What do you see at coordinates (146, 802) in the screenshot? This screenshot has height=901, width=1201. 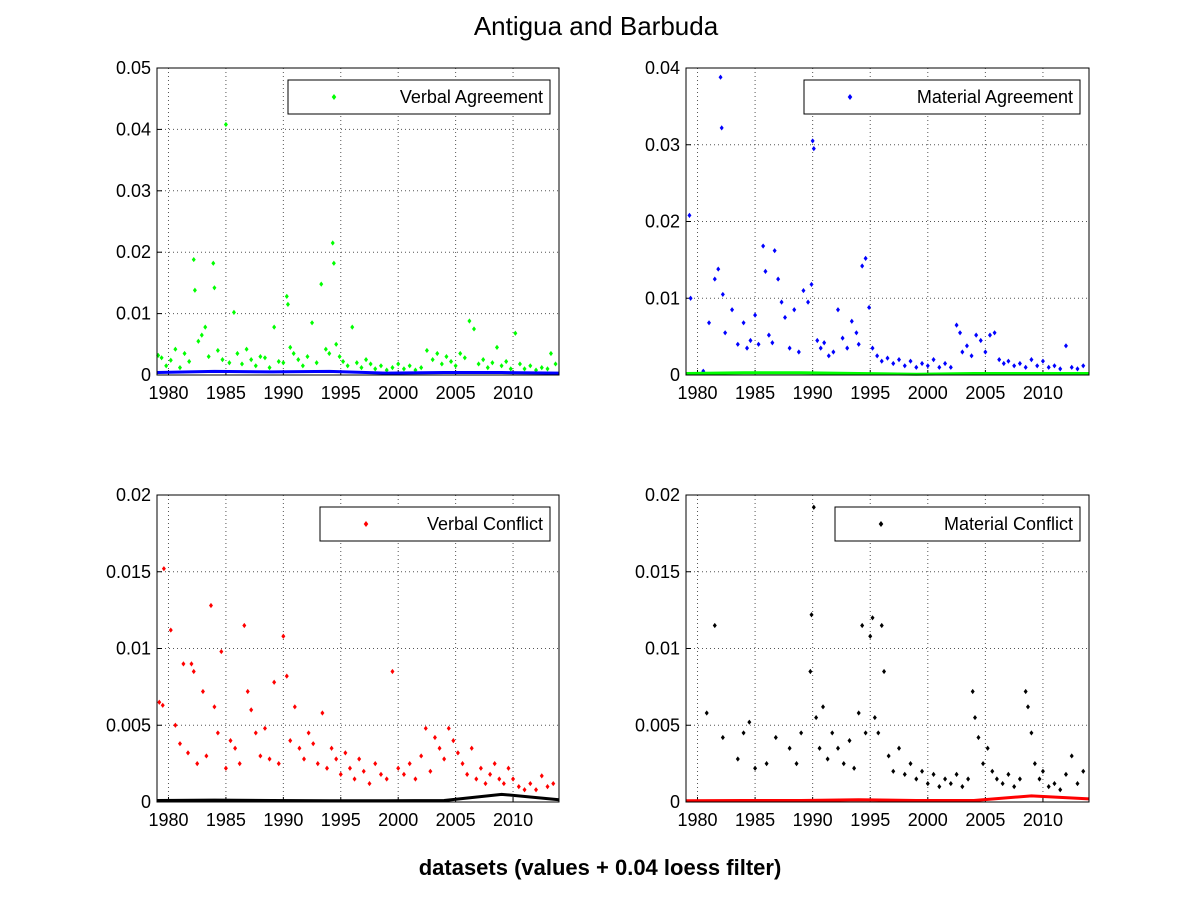 I see `y-tick-label: 0` at bounding box center [146, 802].